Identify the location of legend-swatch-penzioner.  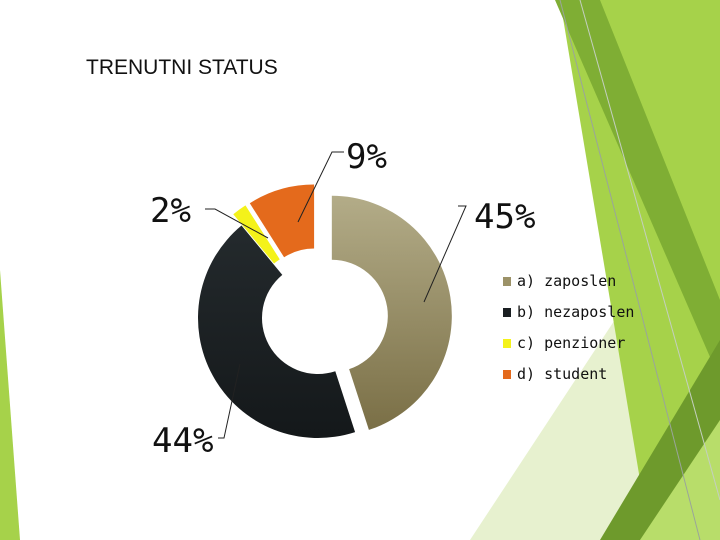
(507, 343).